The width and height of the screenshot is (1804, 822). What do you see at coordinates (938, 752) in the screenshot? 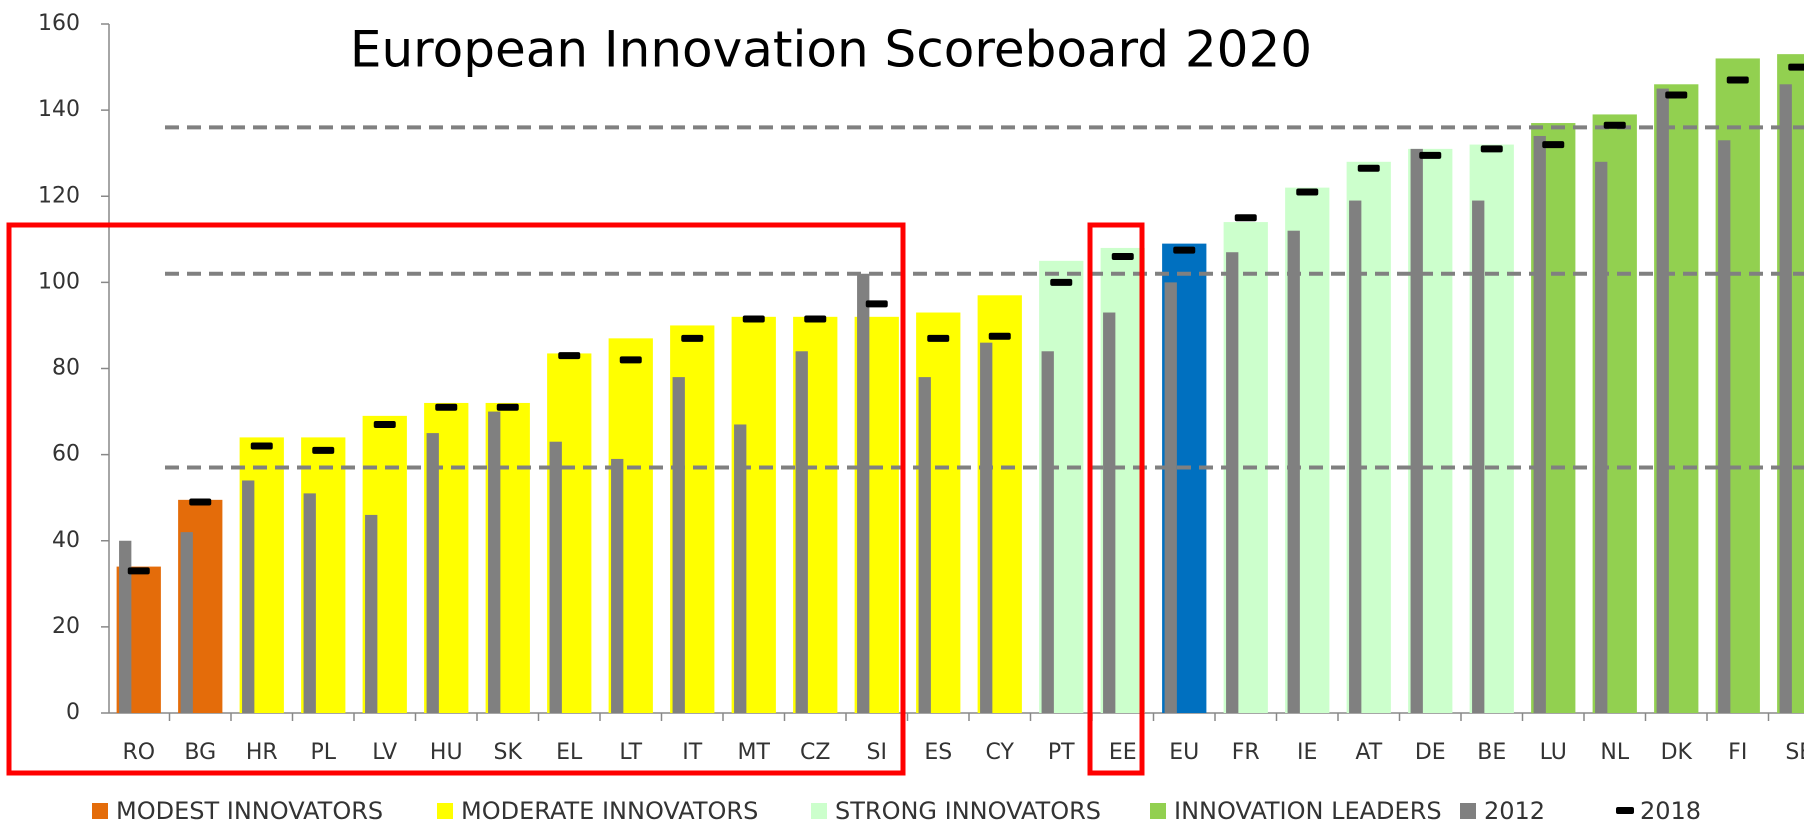
I see `x-tick-label: ES` at bounding box center [938, 752].